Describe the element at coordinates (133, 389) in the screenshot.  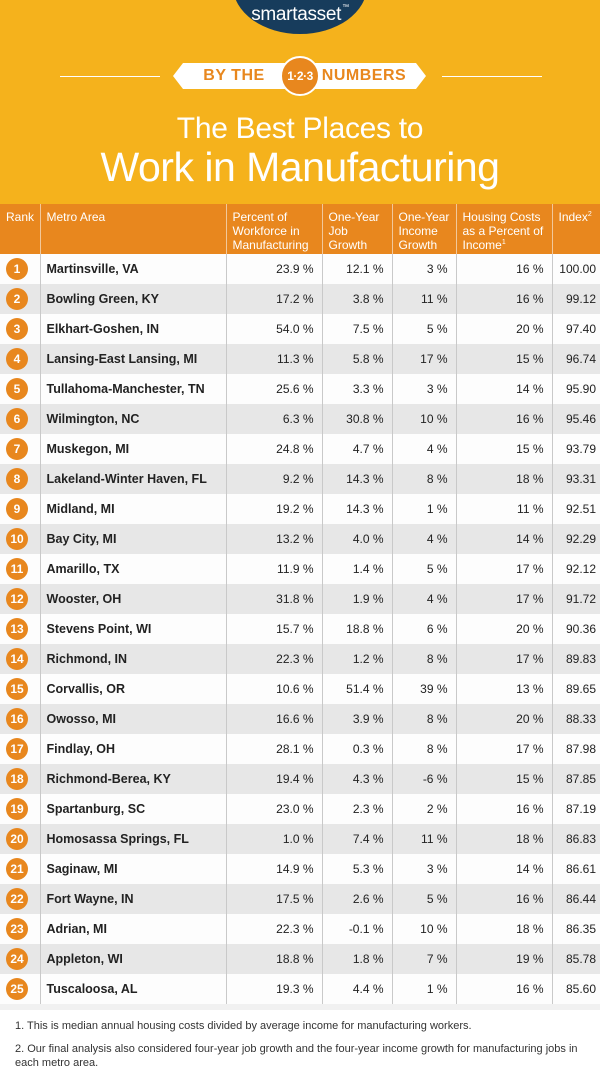
I see `metro-cell: Tullahoma-Manchester, TN` at that location.